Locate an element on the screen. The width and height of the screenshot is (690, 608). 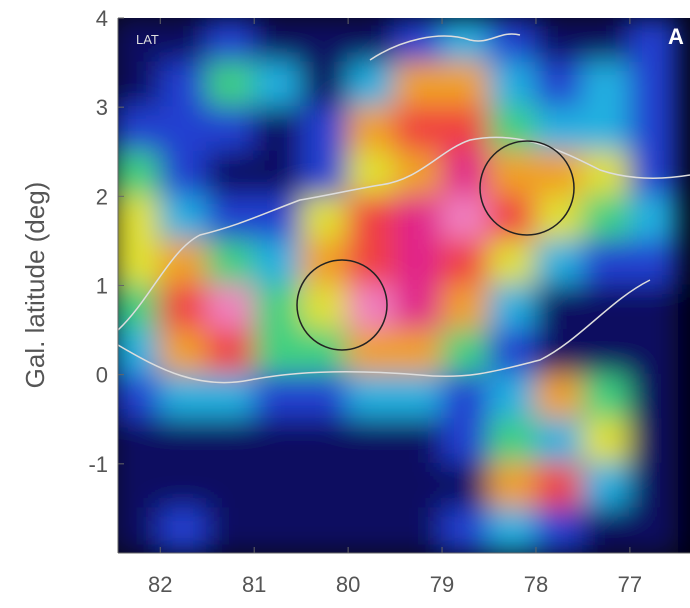
y-tick-label: 0 is located at coordinates (102, 375).